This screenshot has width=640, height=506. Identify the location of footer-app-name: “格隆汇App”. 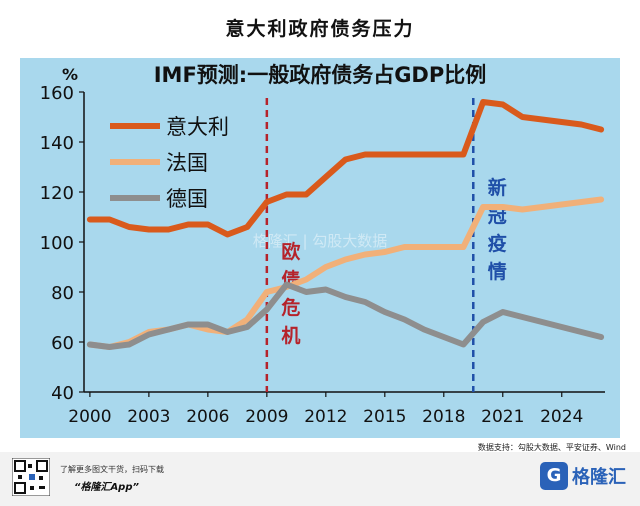
(106, 487).